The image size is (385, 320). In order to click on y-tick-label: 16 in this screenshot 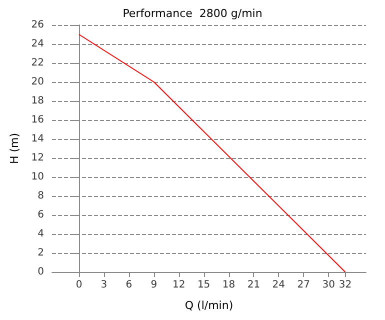, I will do `click(37, 120)`.